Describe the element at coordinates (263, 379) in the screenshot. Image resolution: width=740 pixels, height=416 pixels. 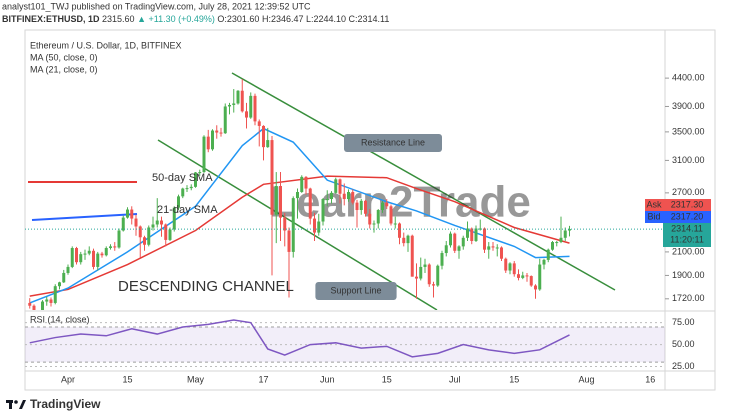
I see `x-tick-label: 17` at that location.